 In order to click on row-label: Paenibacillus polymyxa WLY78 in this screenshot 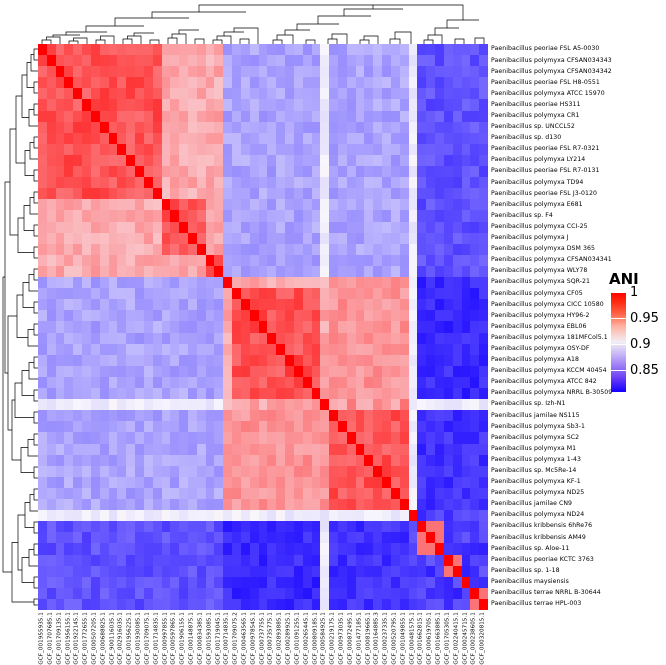, I will do `click(539, 271)`.